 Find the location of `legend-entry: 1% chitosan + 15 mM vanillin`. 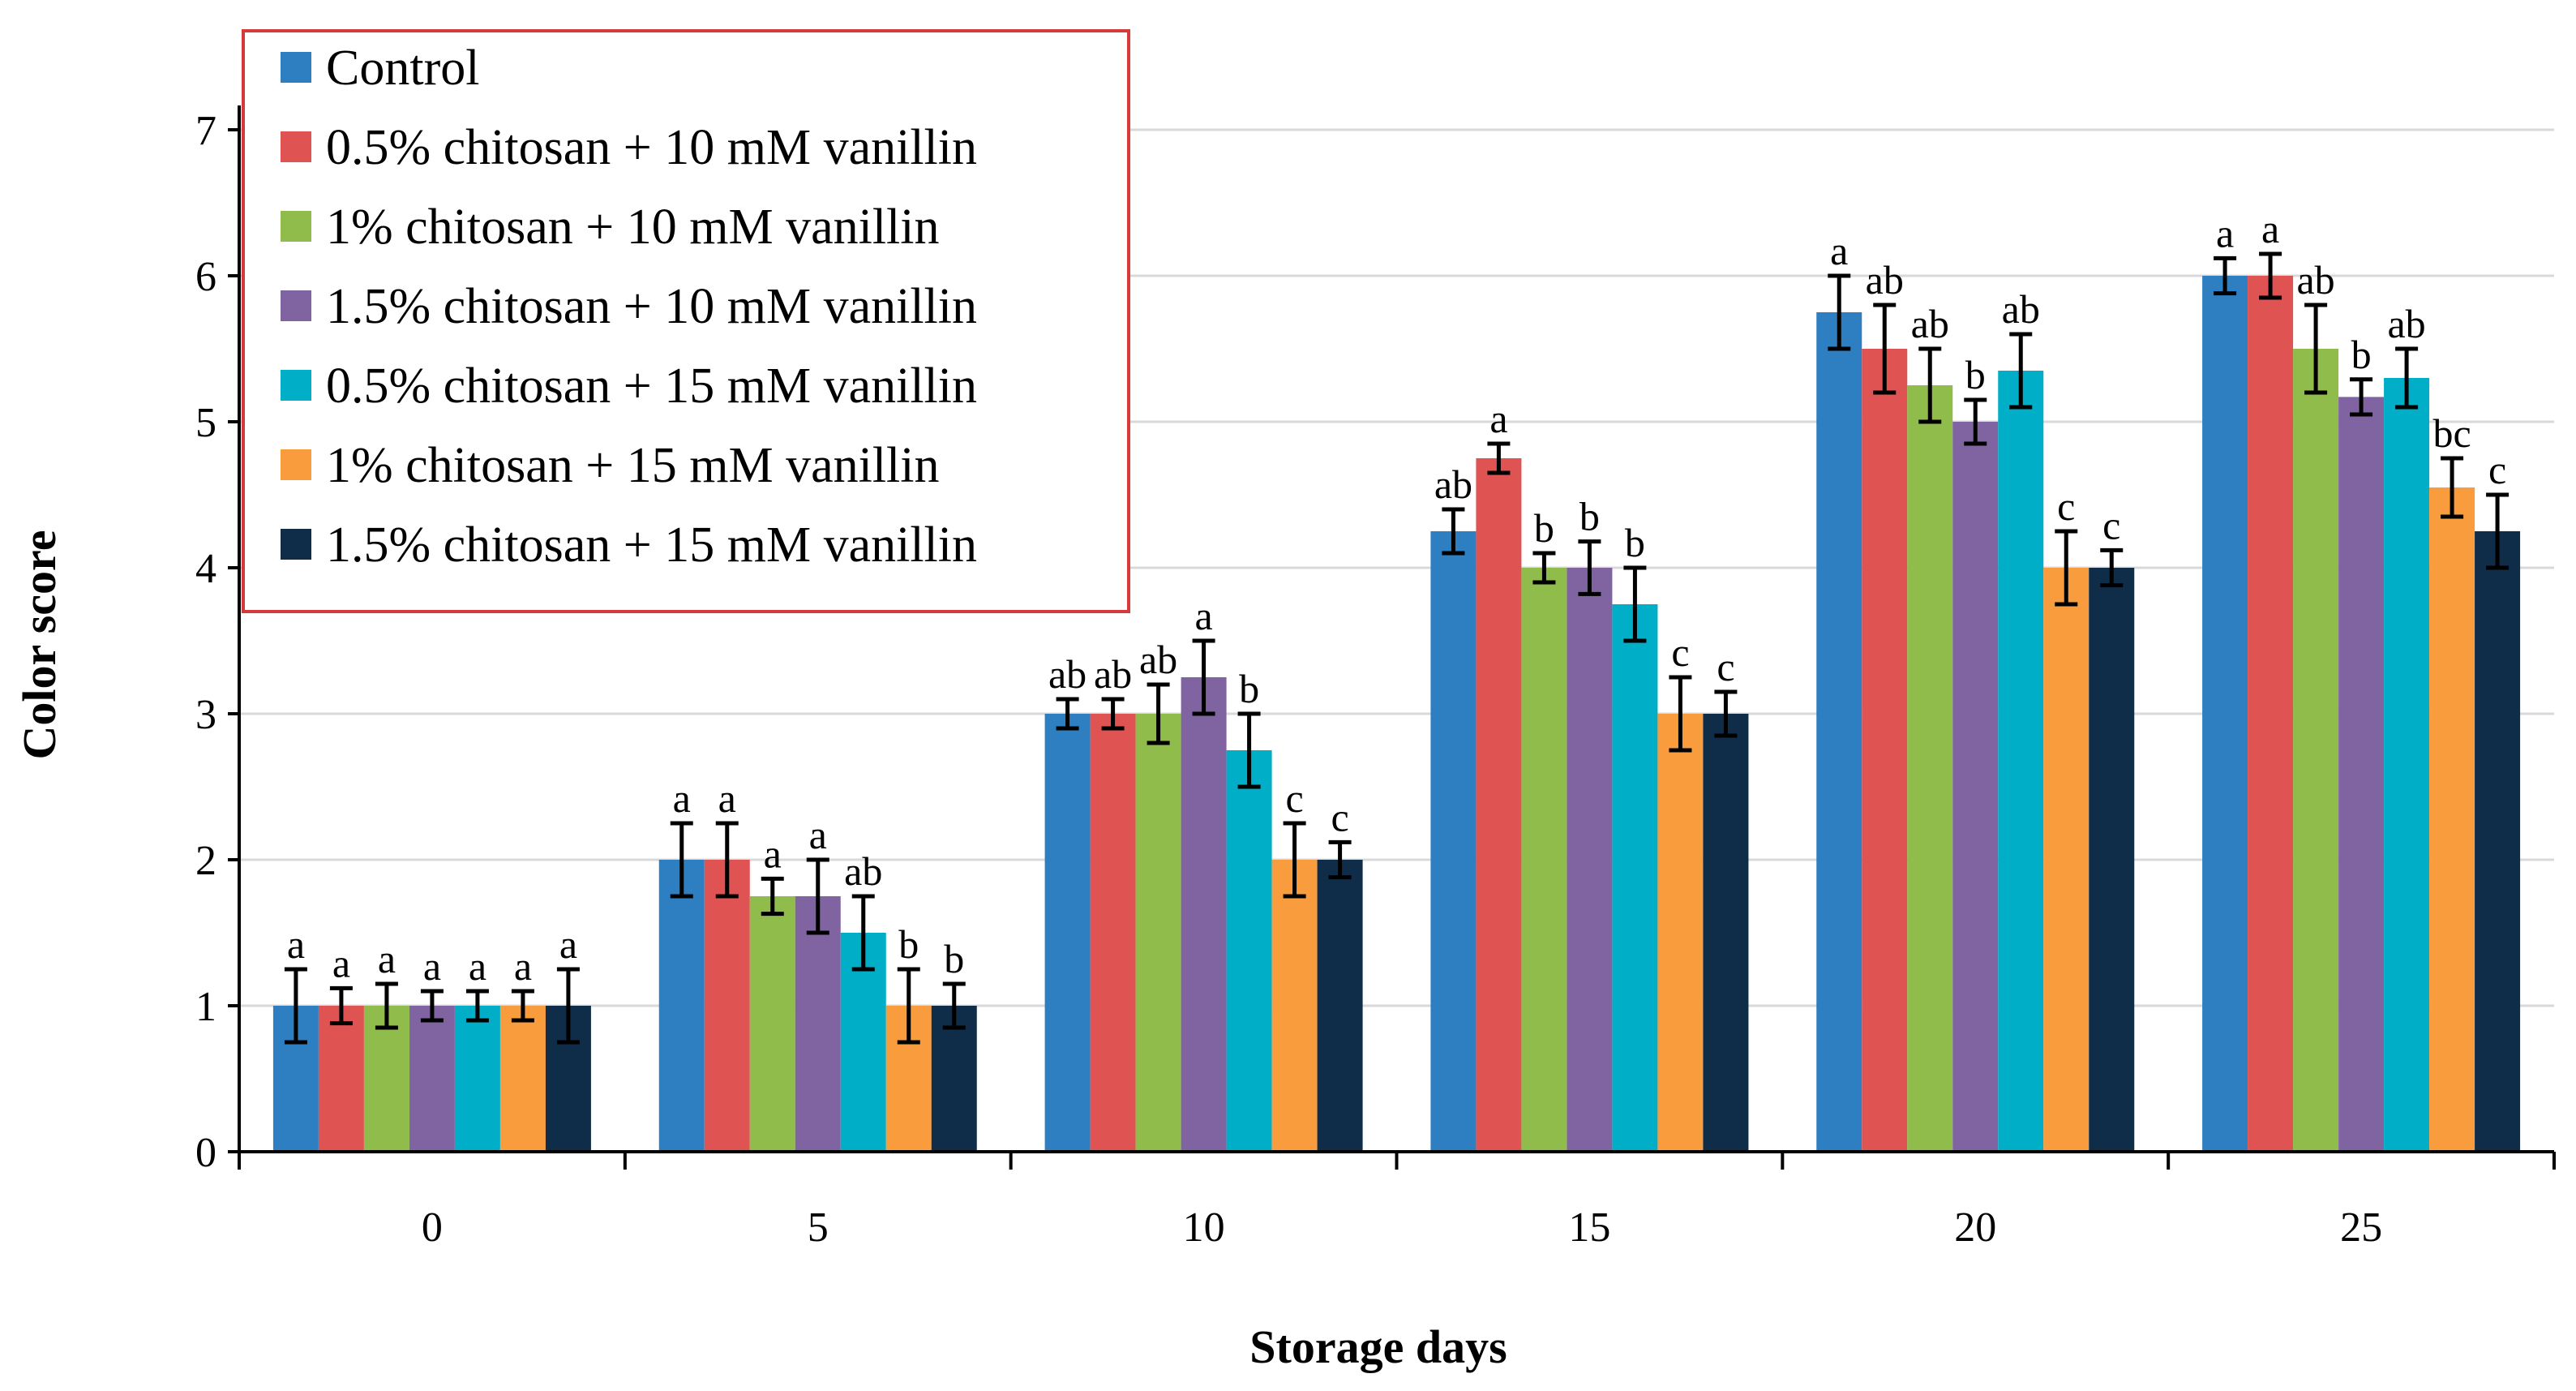

legend-entry: 1% chitosan + 15 mM vanillin is located at coordinates (633, 465).